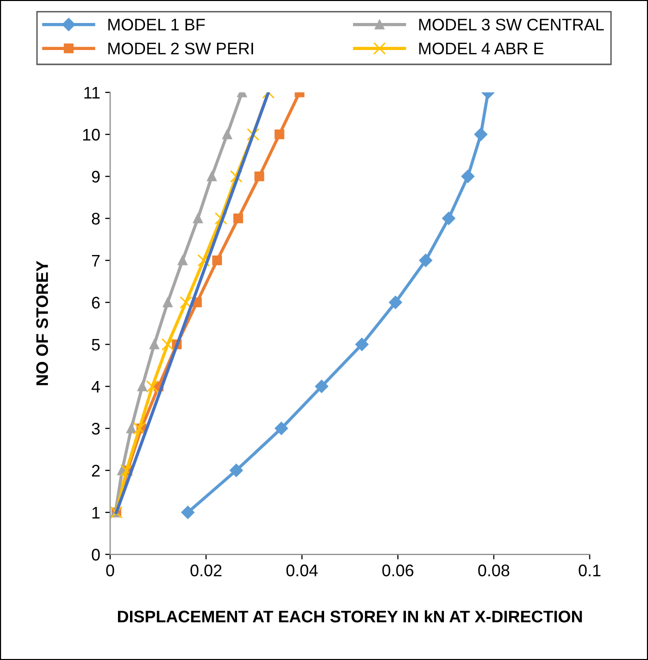 Image resolution: width=648 pixels, height=660 pixels. Describe the element at coordinates (511, 24) in the screenshot. I see `legend-label: MODEL 3 SW CENTRAL` at that location.